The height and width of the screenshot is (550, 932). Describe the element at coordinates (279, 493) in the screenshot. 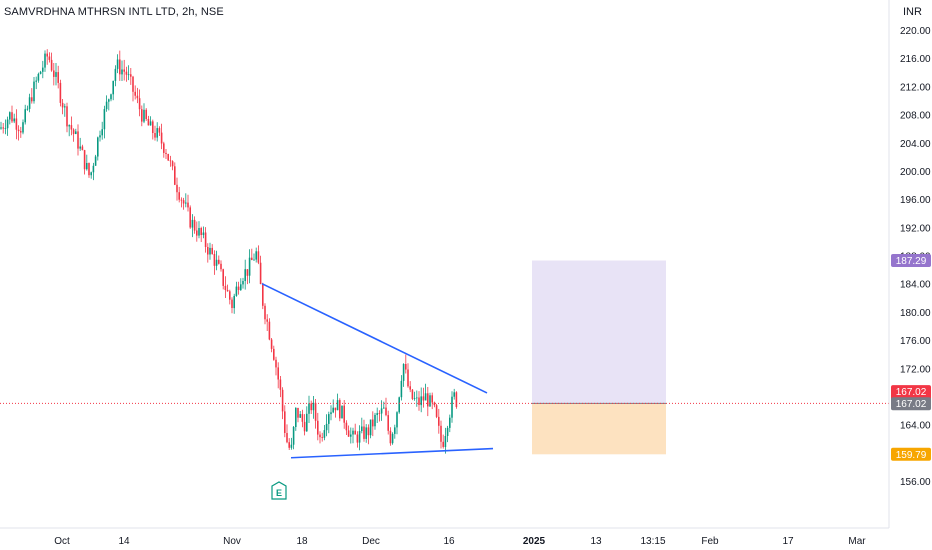

I see `earnings-label: E` at that location.